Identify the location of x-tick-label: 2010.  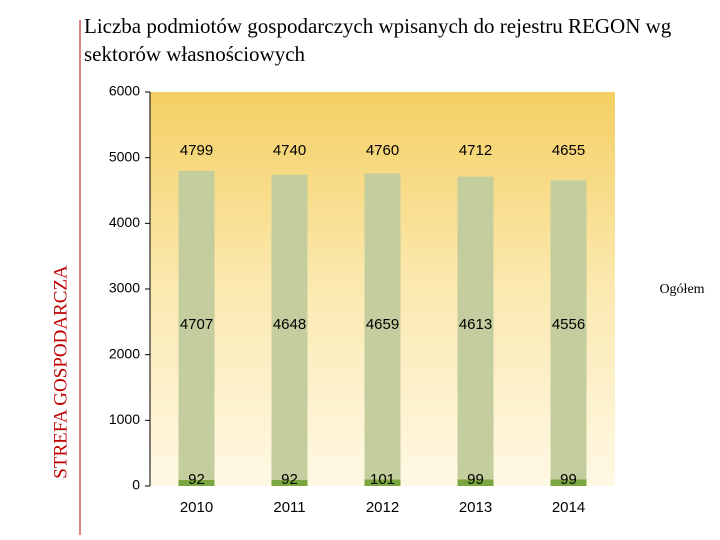
(196, 507).